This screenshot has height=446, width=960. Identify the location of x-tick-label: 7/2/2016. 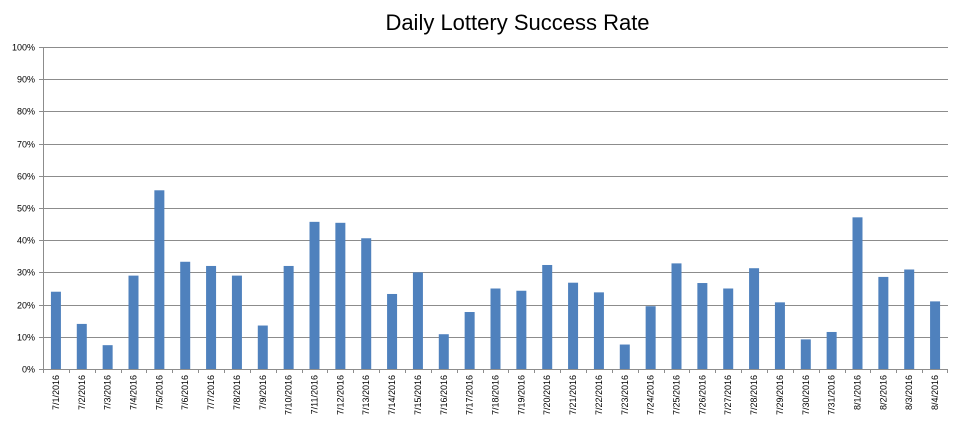
(82, 392).